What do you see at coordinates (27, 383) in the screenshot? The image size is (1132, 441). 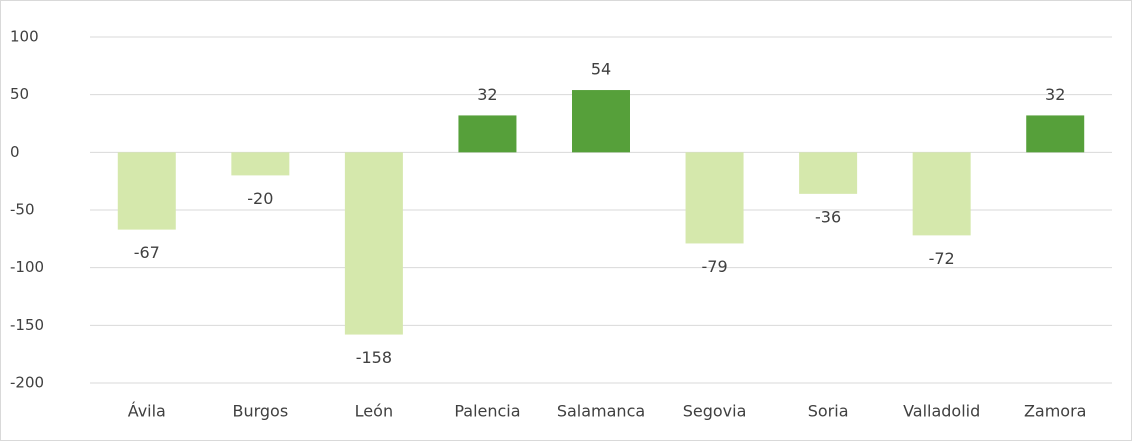 I see `y-tick-label: -200` at bounding box center [27, 383].